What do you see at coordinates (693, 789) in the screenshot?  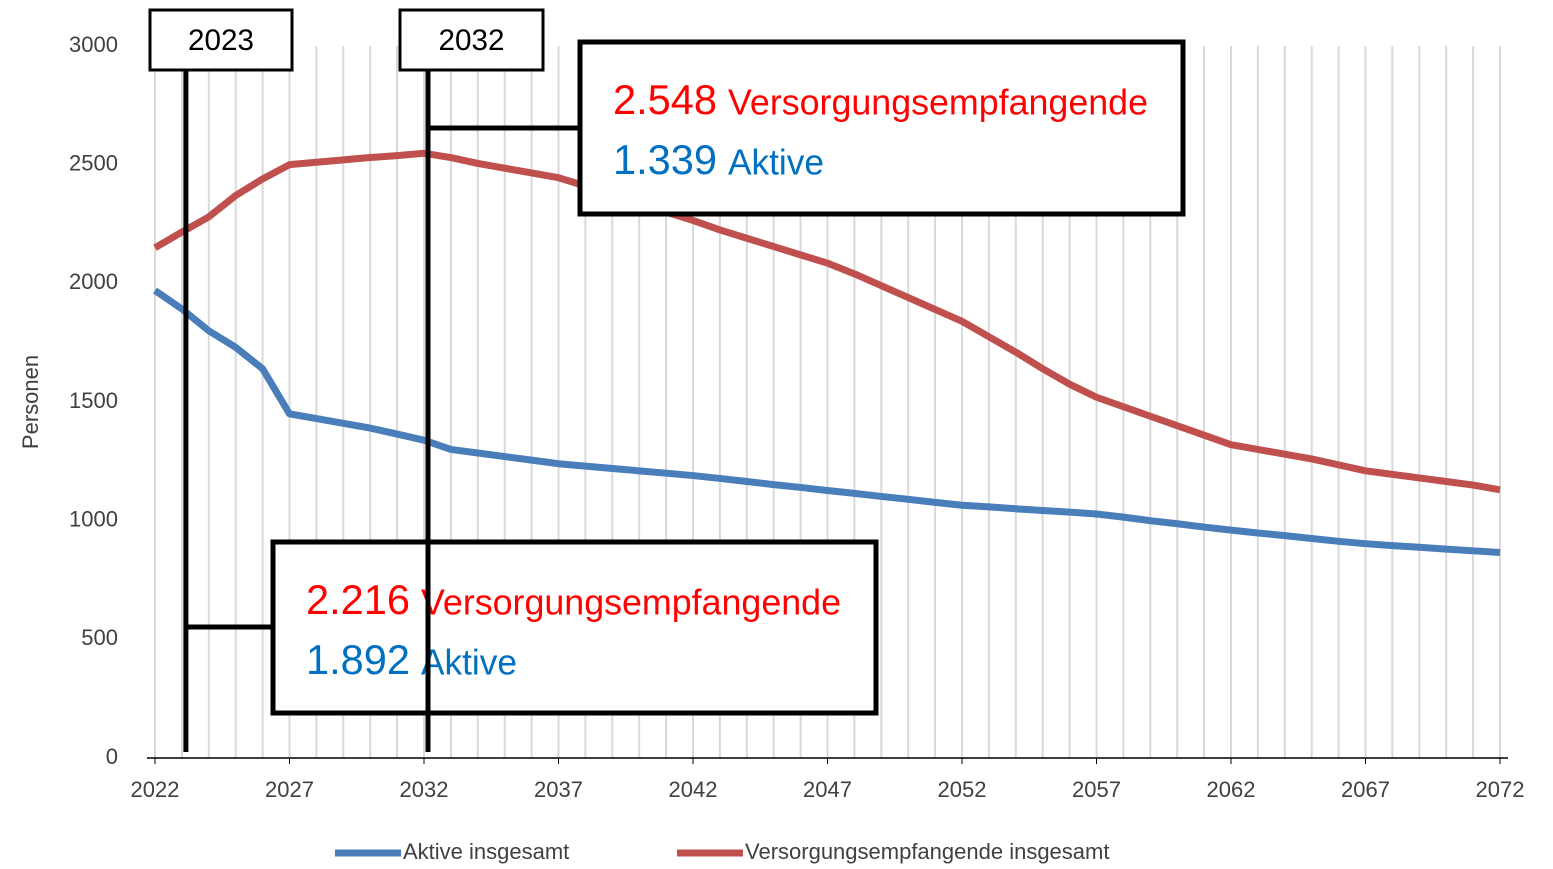 I see `x-tick-label: 2042` at bounding box center [693, 789].